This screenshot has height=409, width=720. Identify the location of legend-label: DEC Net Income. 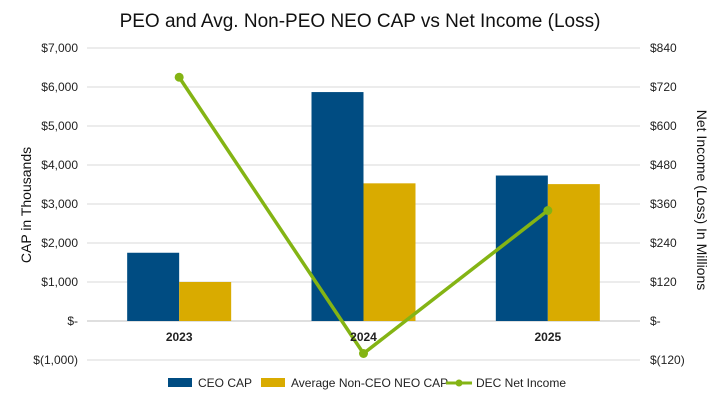
(521, 383).